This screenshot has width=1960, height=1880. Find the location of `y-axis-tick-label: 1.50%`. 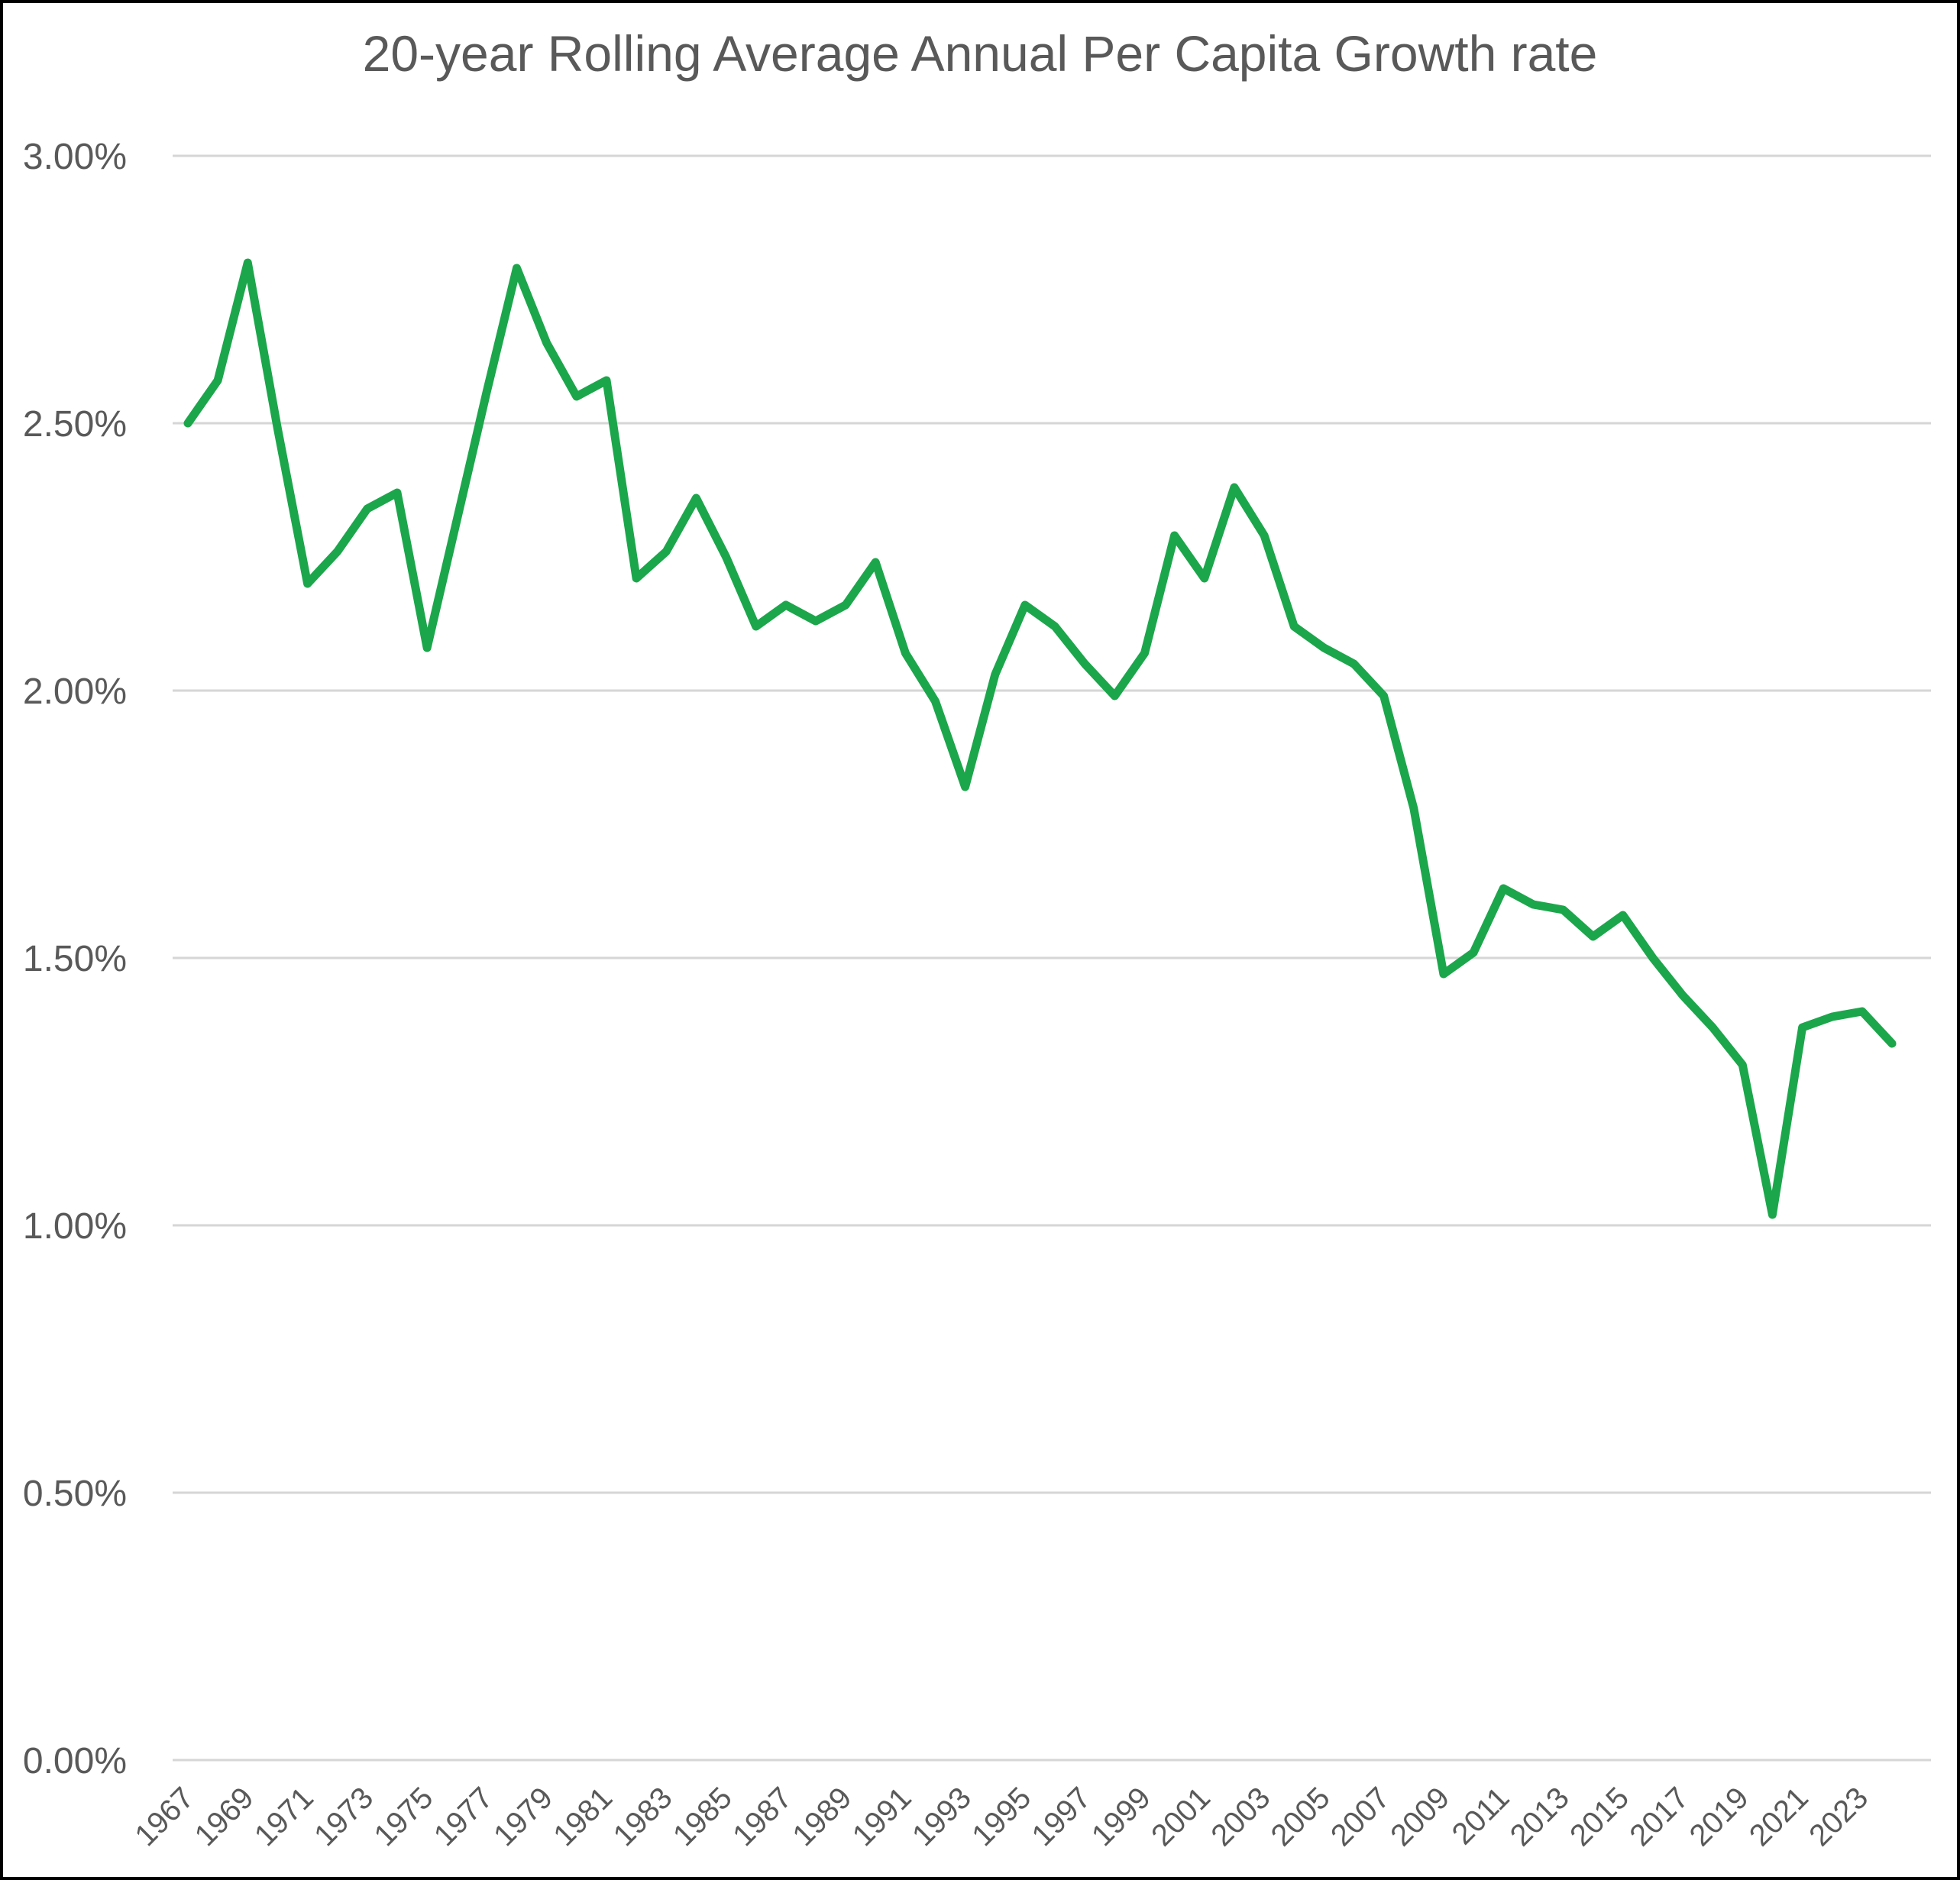

y-axis-tick-label: 1.50% is located at coordinates (75, 959).